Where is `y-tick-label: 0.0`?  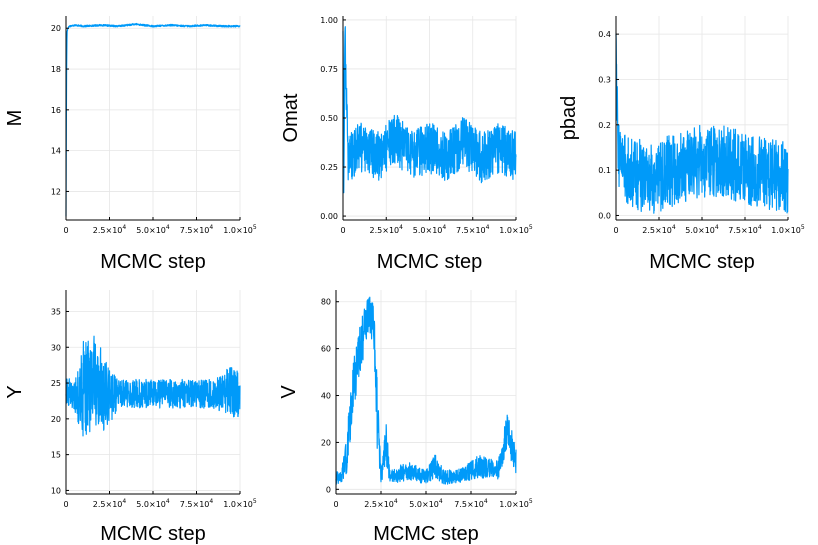
y-tick-label: 0.0 is located at coordinates (604, 215).